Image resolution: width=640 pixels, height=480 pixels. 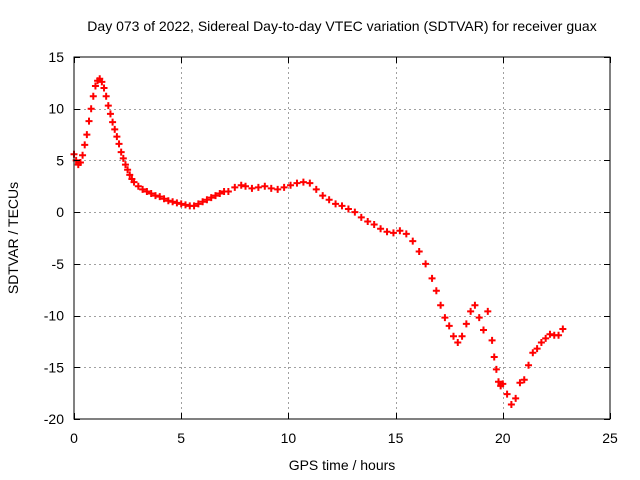 I want to click on x-tick-label: 25, so click(x=610, y=438).